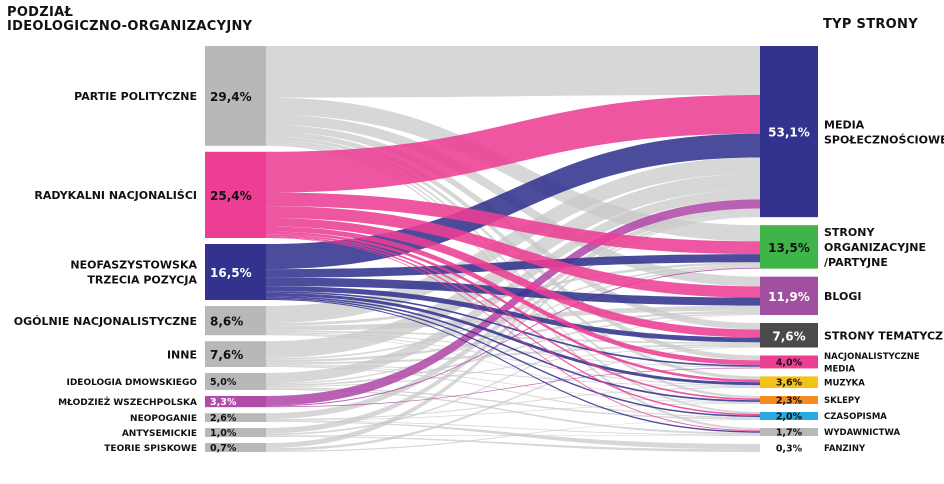  I want to click on flow-radykalni-to-strony_tem, so click(513, 277).